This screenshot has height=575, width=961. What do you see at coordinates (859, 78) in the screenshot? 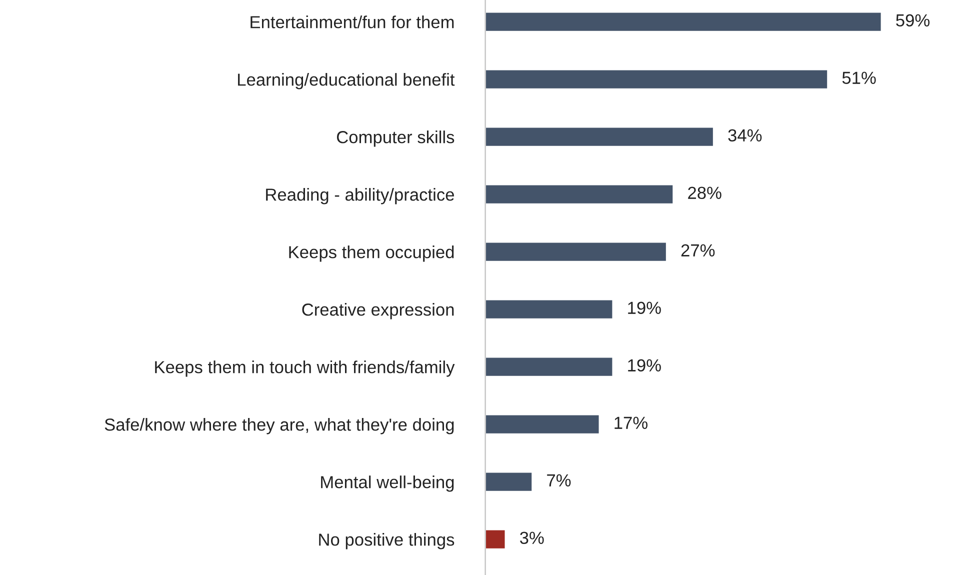
I see `data-label: 51%` at bounding box center [859, 78].